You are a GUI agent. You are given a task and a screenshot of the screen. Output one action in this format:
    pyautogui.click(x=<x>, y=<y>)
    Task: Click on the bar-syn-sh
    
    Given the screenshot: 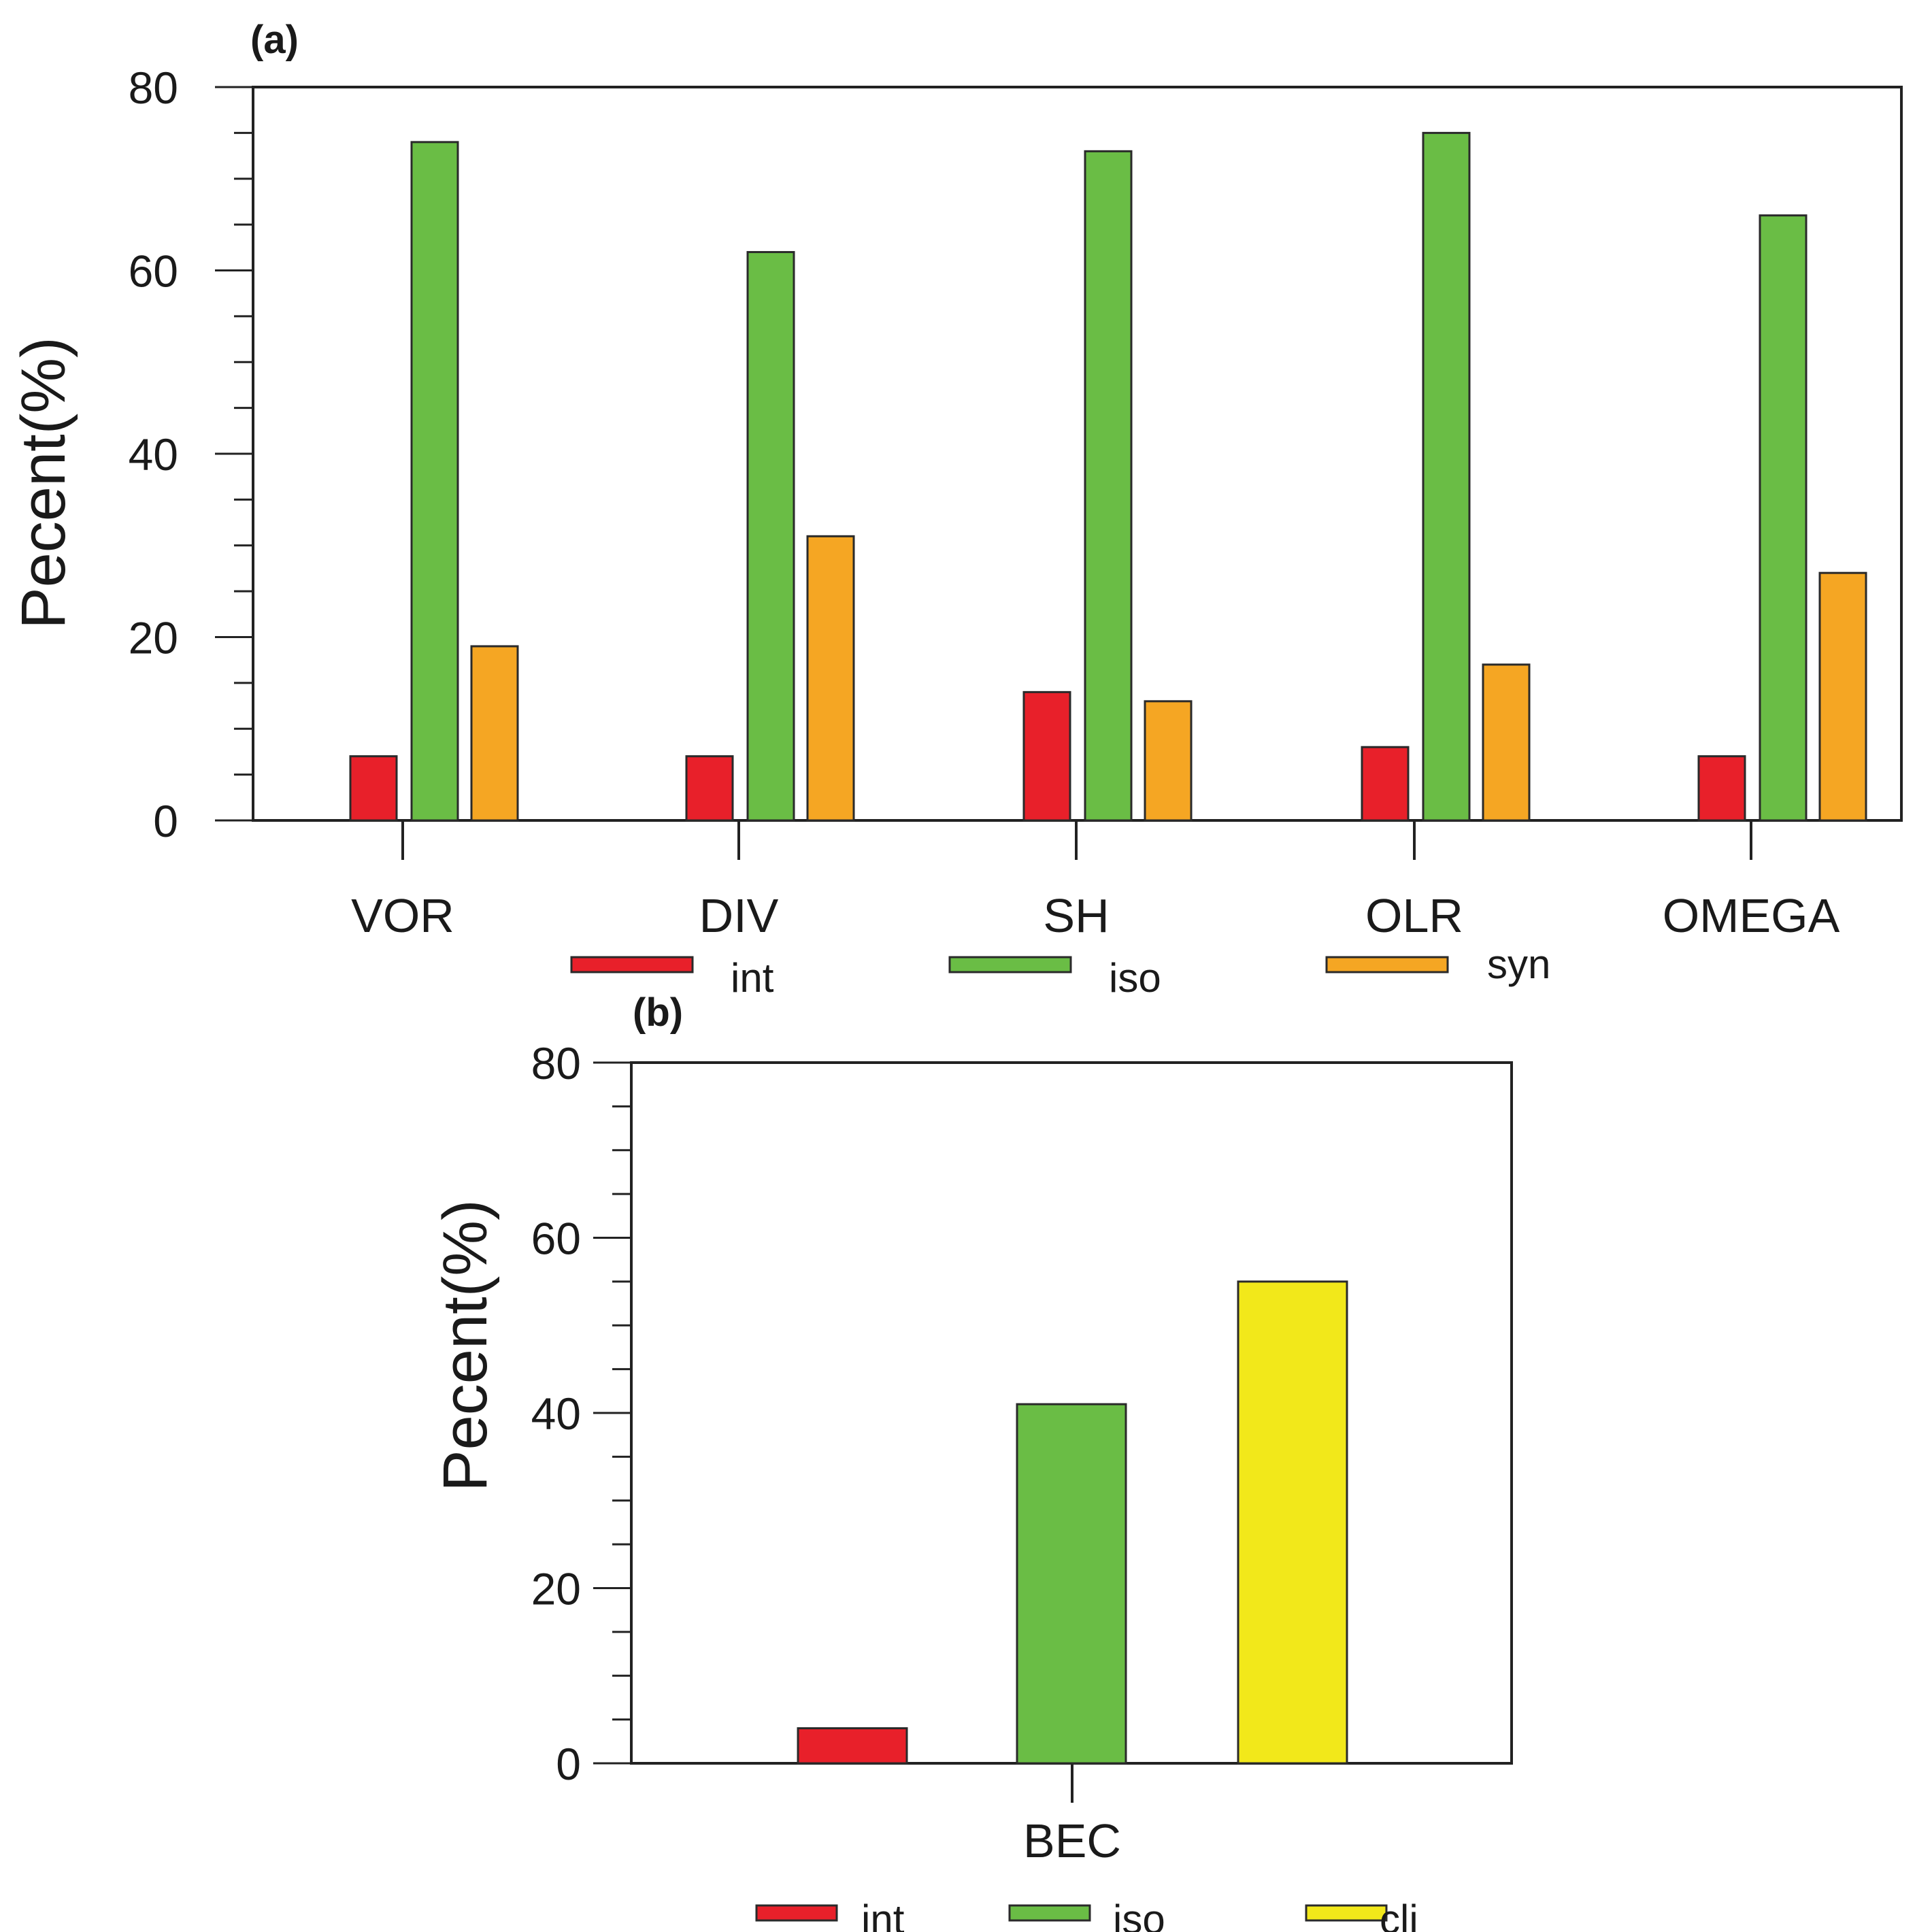 What is the action you would take?
    pyautogui.click(x=1168, y=761)
    